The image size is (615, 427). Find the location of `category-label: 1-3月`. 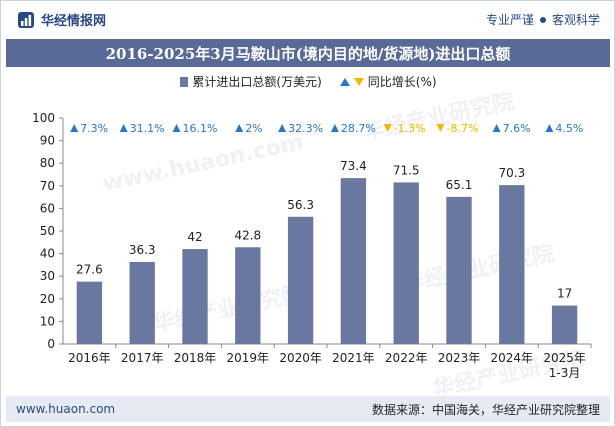

category-label: 1-3月 is located at coordinates (565, 373).